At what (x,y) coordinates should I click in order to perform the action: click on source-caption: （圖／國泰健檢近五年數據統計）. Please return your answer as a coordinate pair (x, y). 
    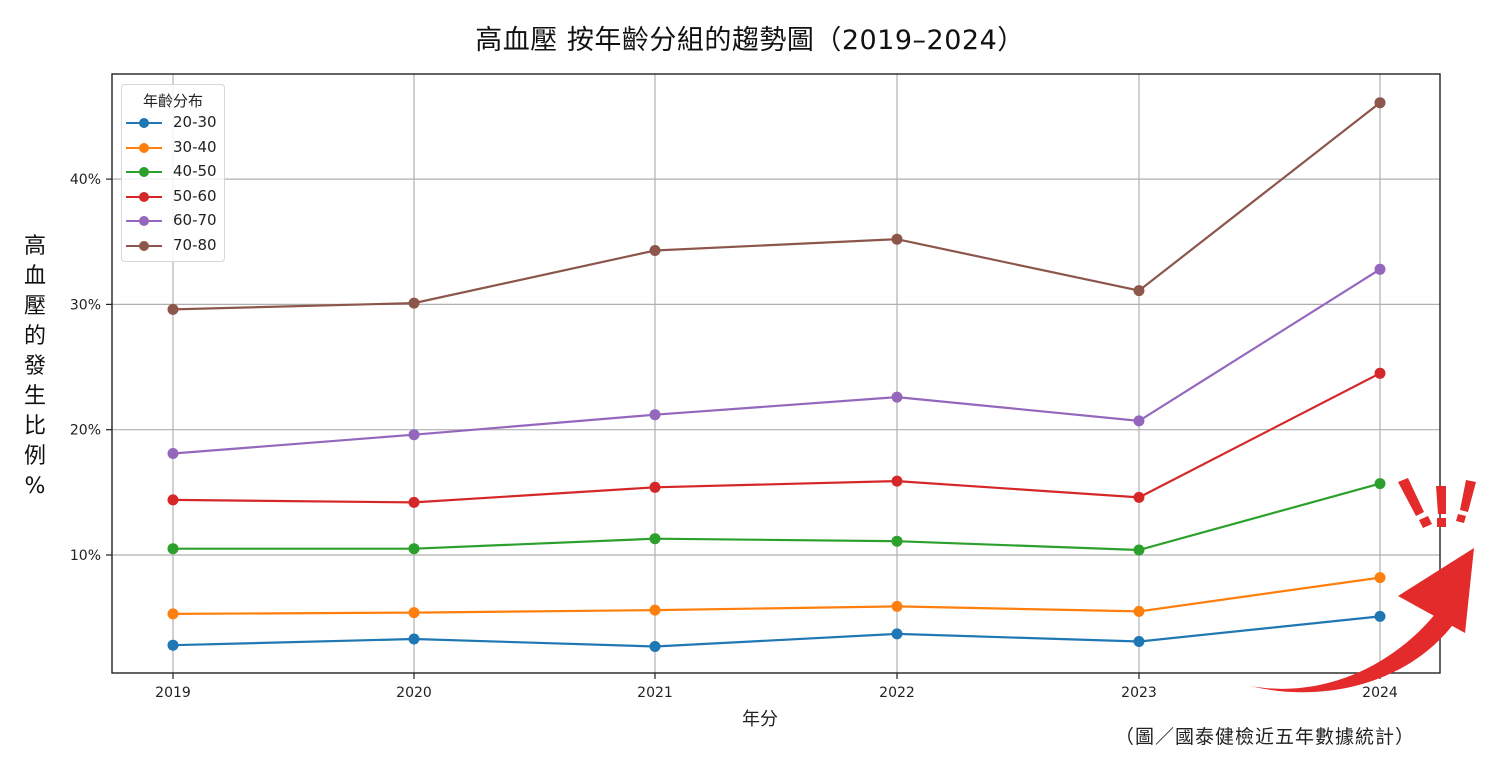
    Looking at the image, I should click on (1264, 737).